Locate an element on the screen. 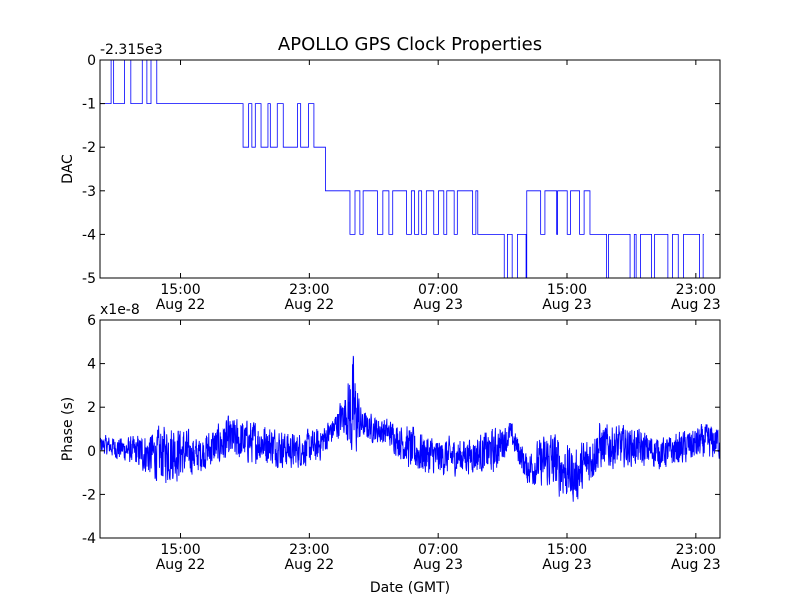 The image size is (800, 600). y-axis-label: DAC is located at coordinates (68, 169).